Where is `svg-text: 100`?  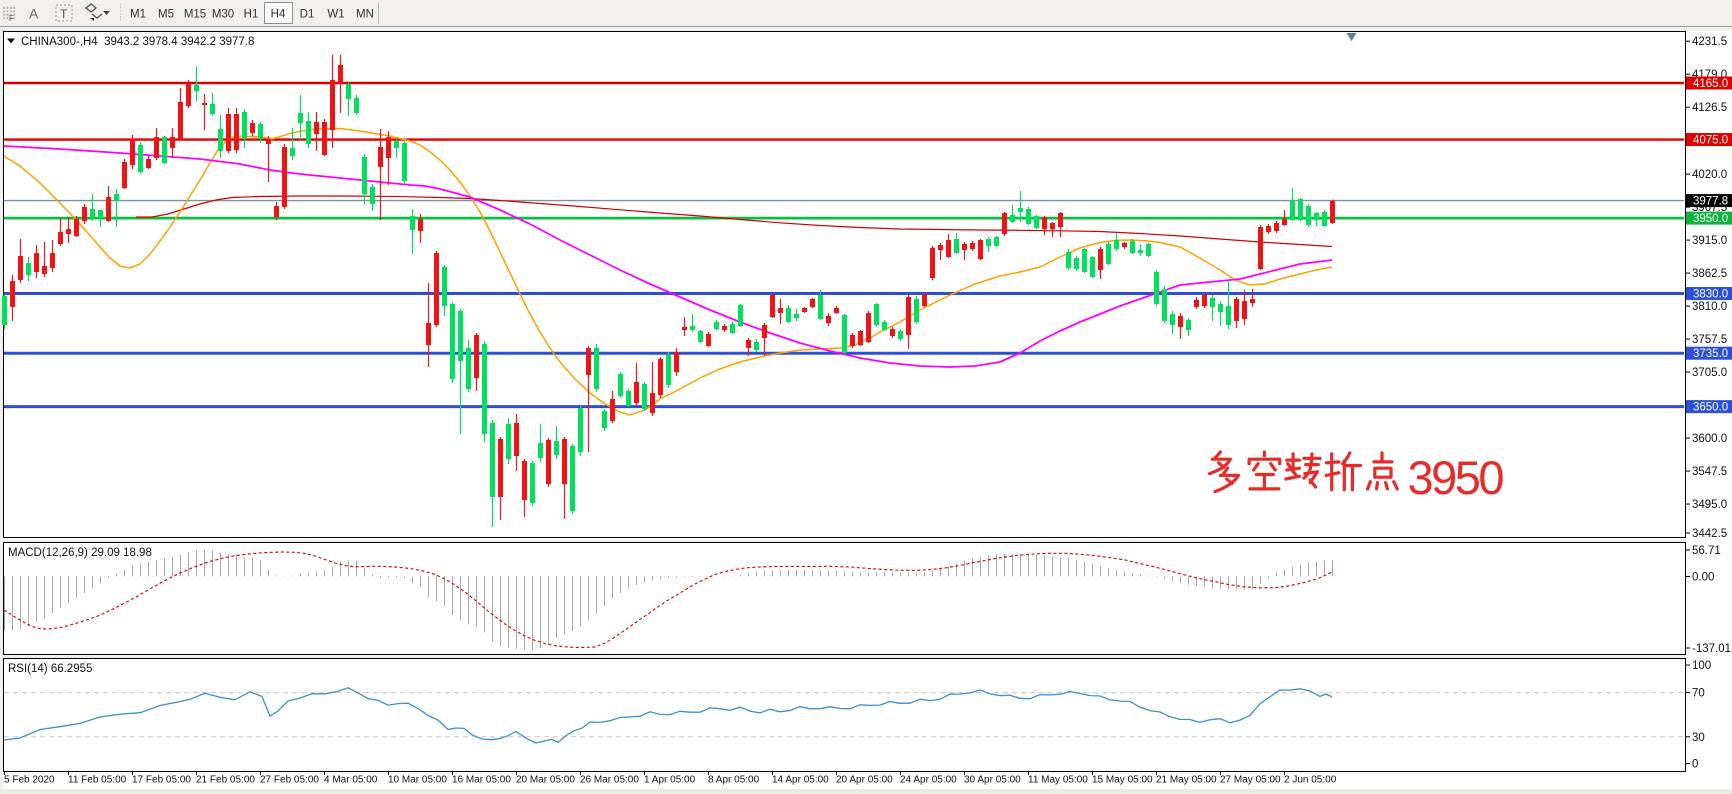
svg-text: 100 is located at coordinates (1701, 666).